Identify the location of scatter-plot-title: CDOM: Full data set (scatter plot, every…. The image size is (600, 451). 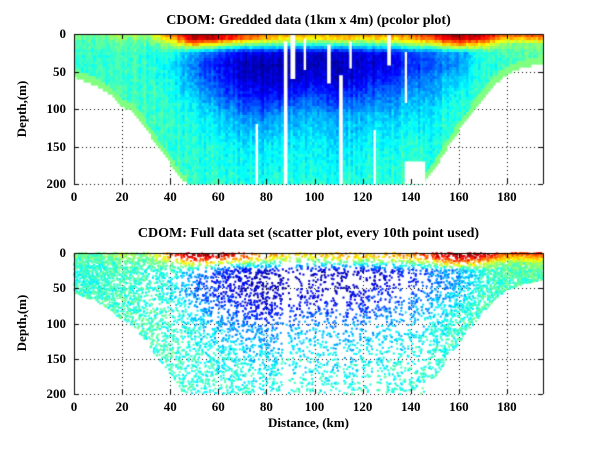
(308, 233).